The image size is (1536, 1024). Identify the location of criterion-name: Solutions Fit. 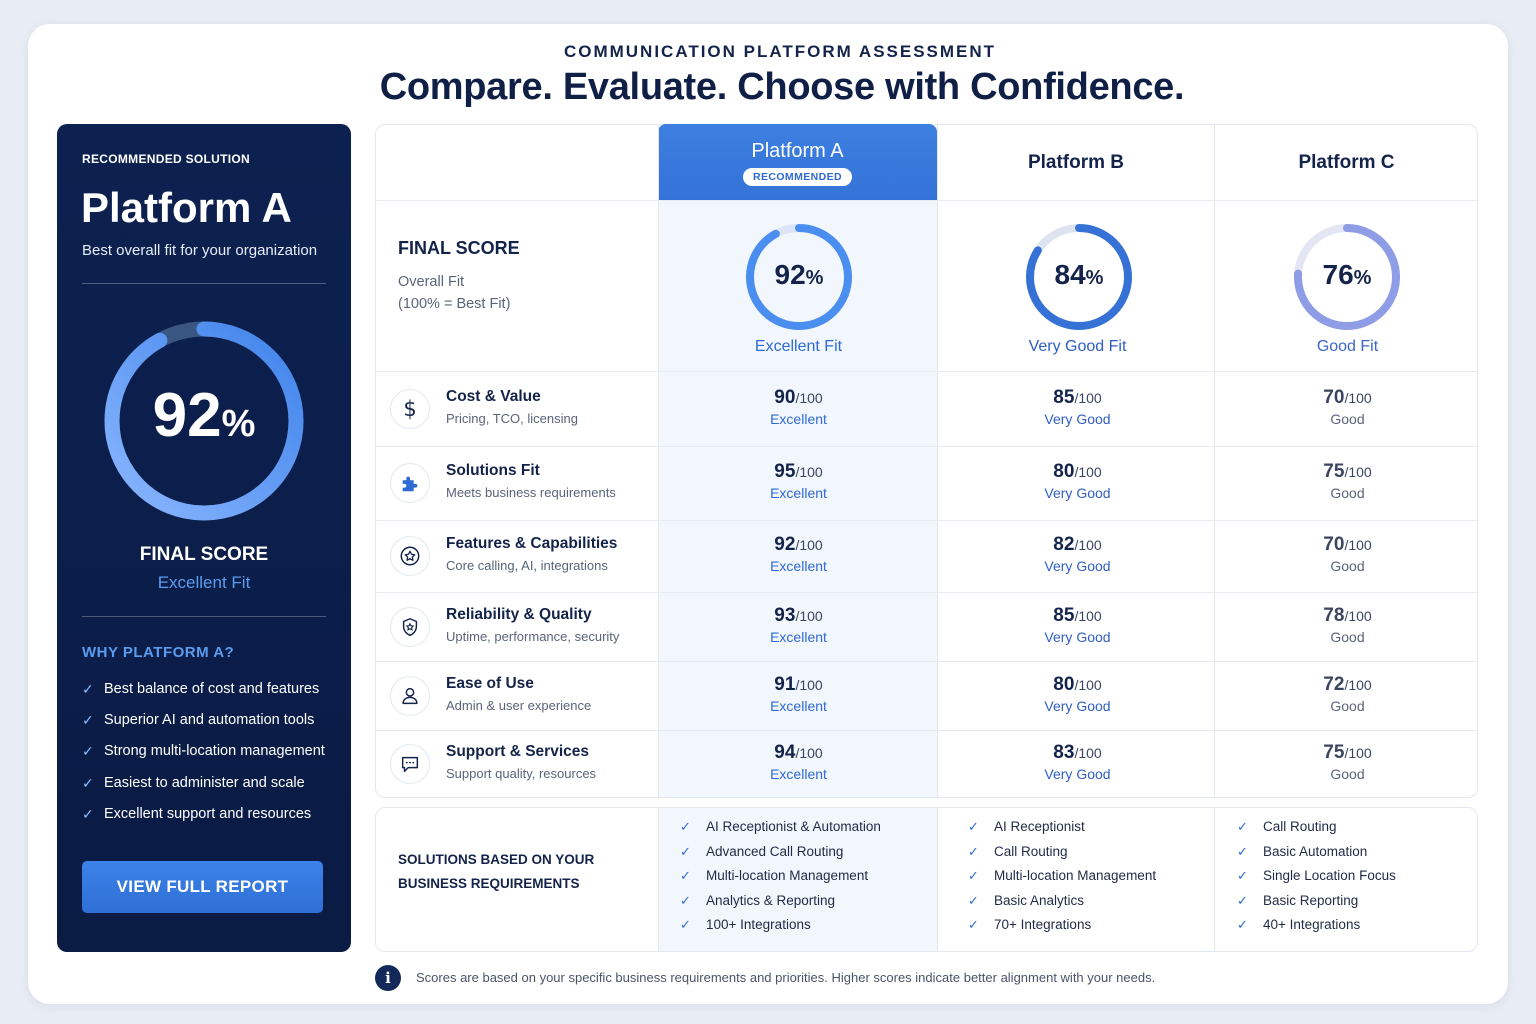
(493, 470).